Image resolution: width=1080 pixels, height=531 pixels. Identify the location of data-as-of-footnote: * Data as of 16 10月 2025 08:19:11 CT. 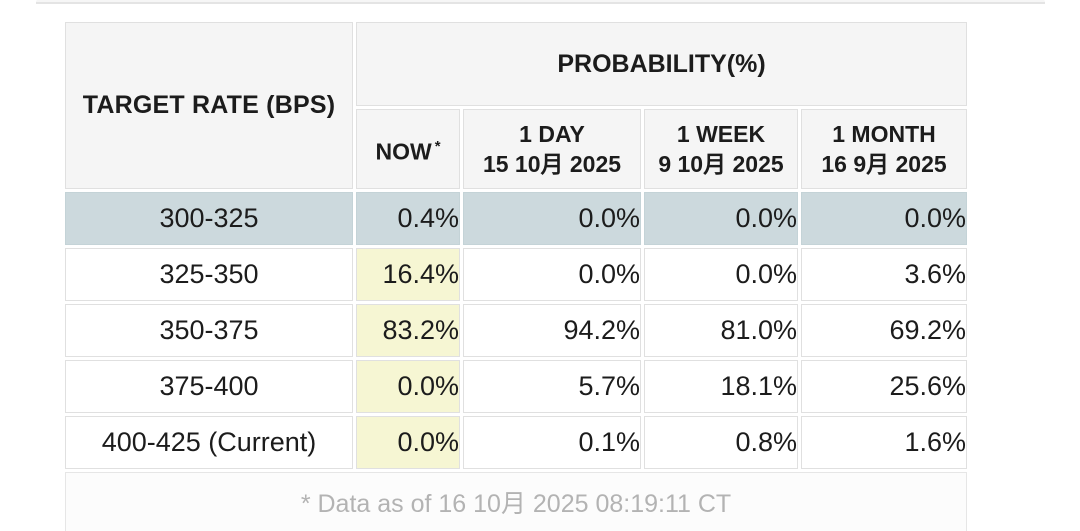
(516, 501).